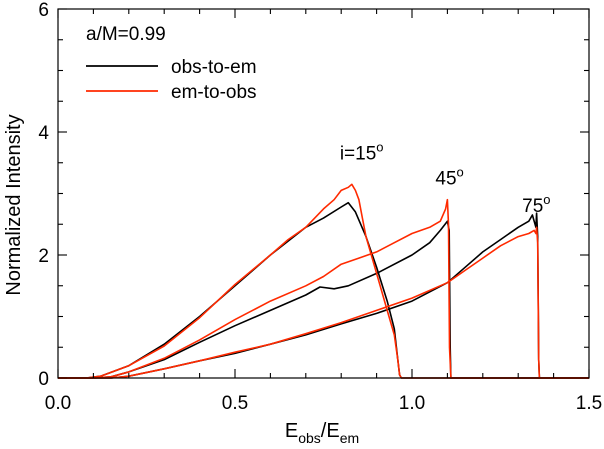  Describe the element at coordinates (589, 403) in the screenshot. I see `x-tick-label: 1.5` at that location.